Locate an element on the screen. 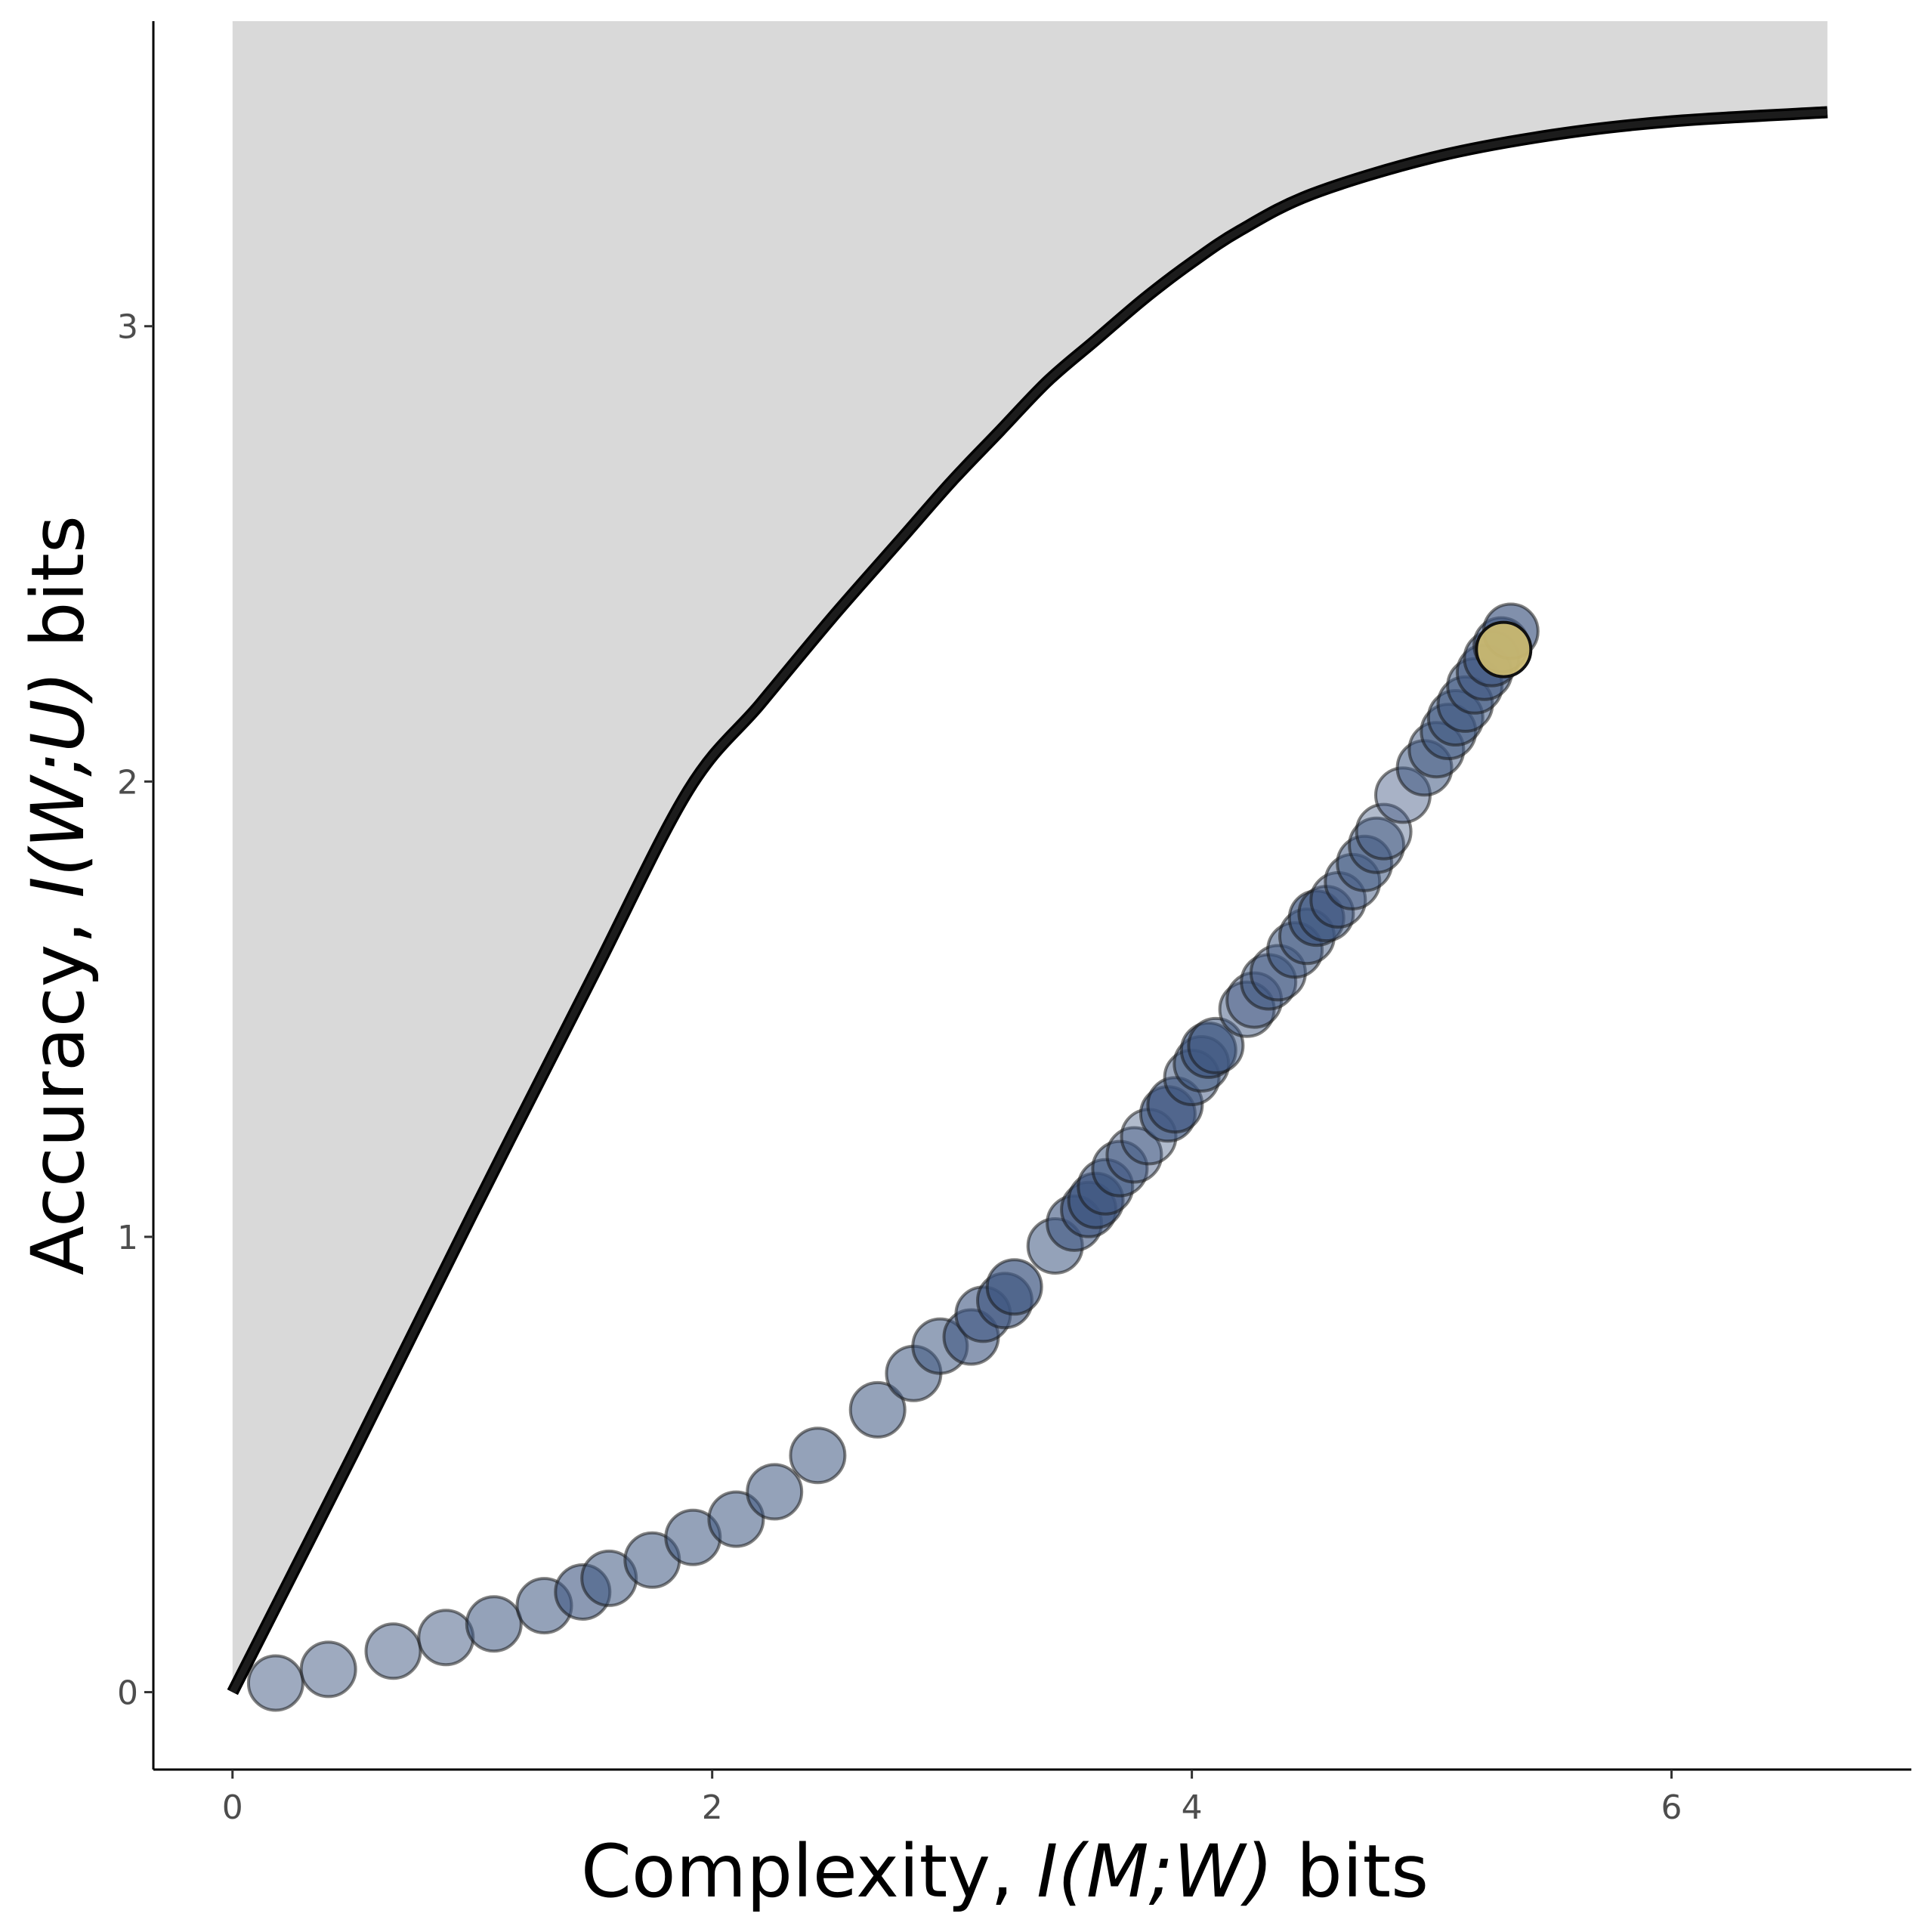 The image size is (1931, 1932). y-tick-label-3: 3 is located at coordinates (127, 327).